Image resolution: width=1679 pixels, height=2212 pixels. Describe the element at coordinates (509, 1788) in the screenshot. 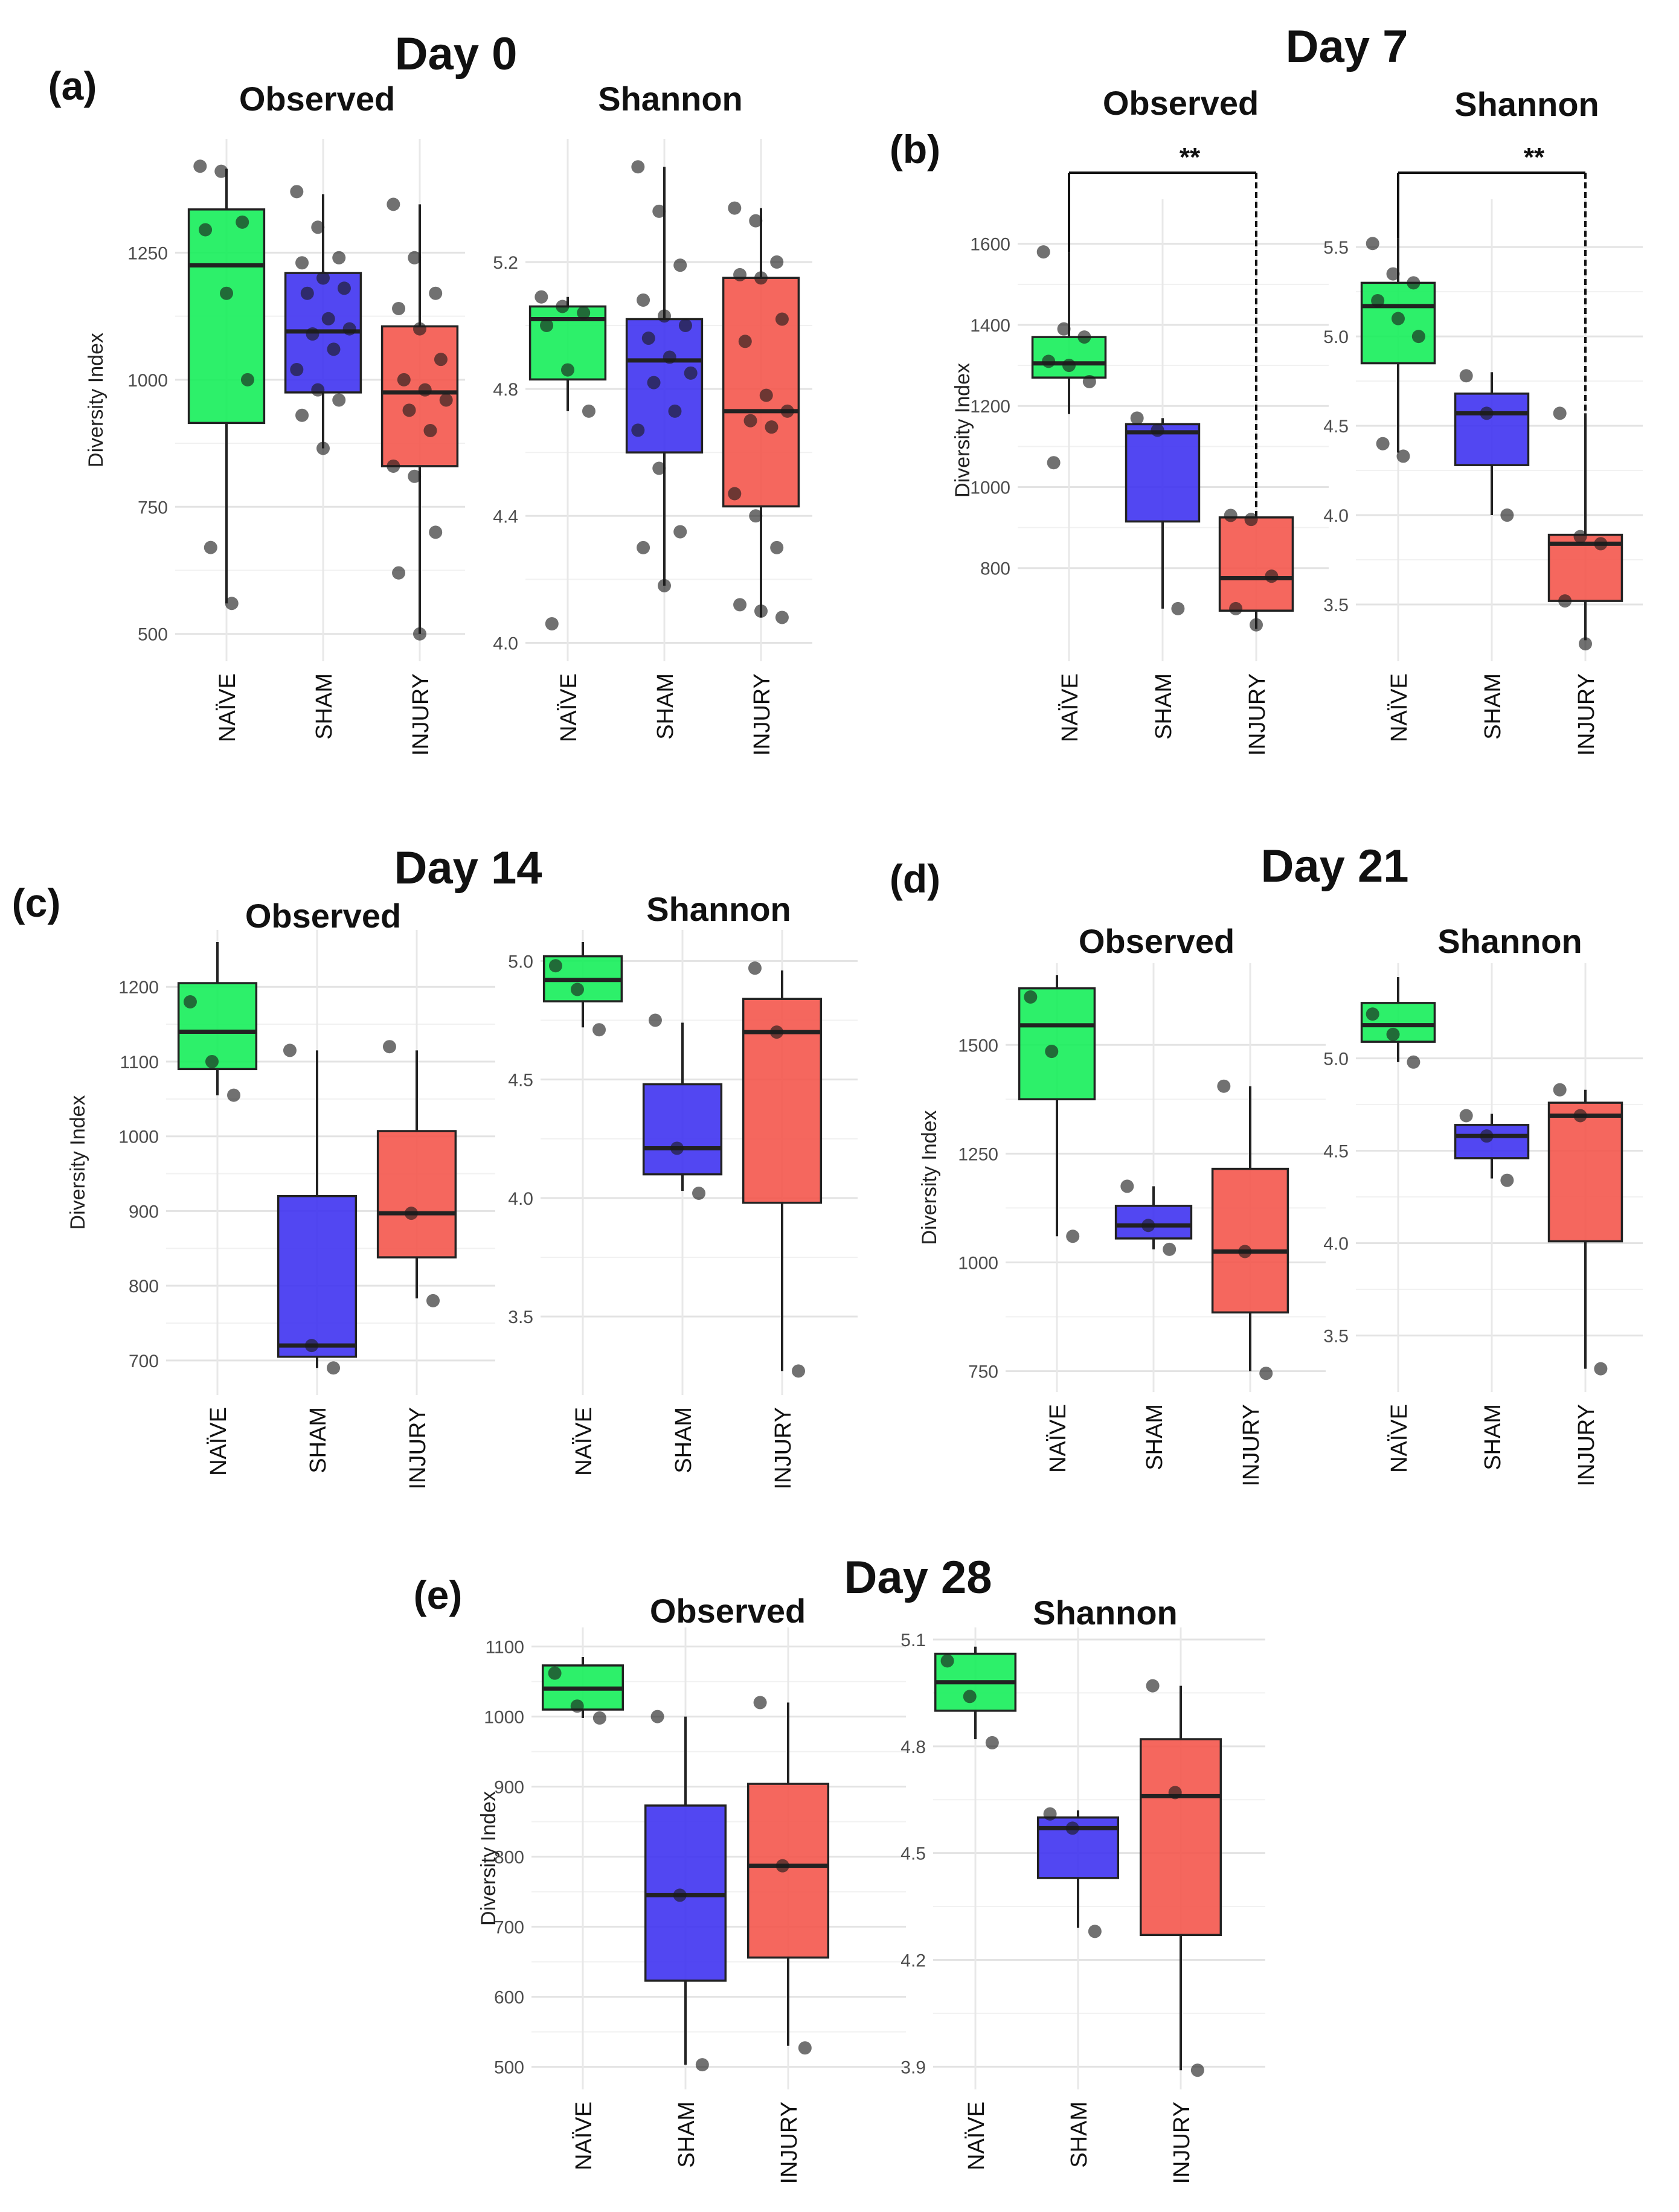

I see `y-tick-label: 900` at that location.